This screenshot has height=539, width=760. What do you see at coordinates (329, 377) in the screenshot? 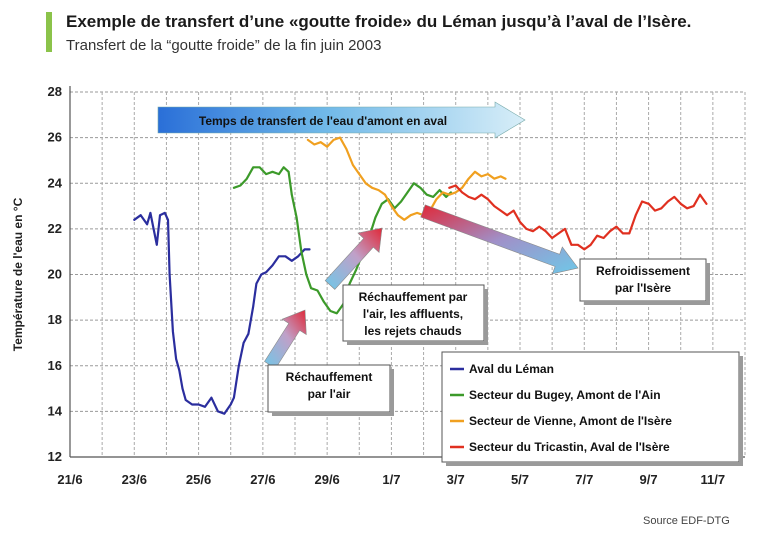
I see `warming-air-text: Réchauffement` at bounding box center [329, 377].